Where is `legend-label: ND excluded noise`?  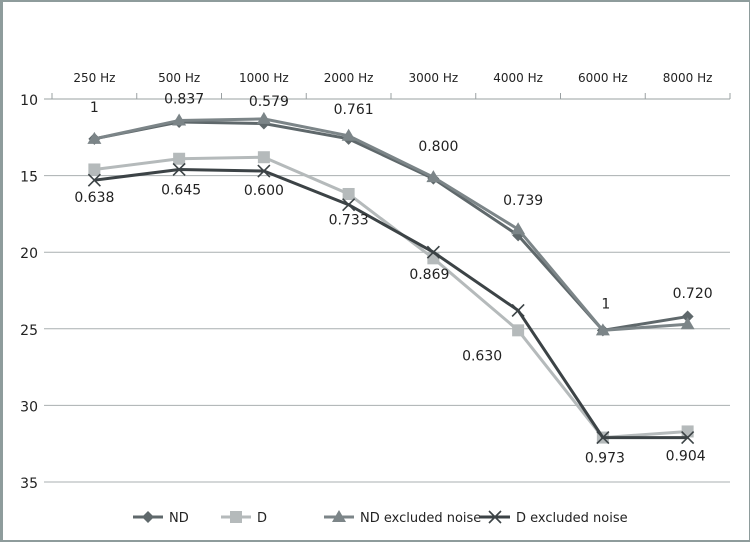 legend-label: ND excluded noise is located at coordinates (420, 518).